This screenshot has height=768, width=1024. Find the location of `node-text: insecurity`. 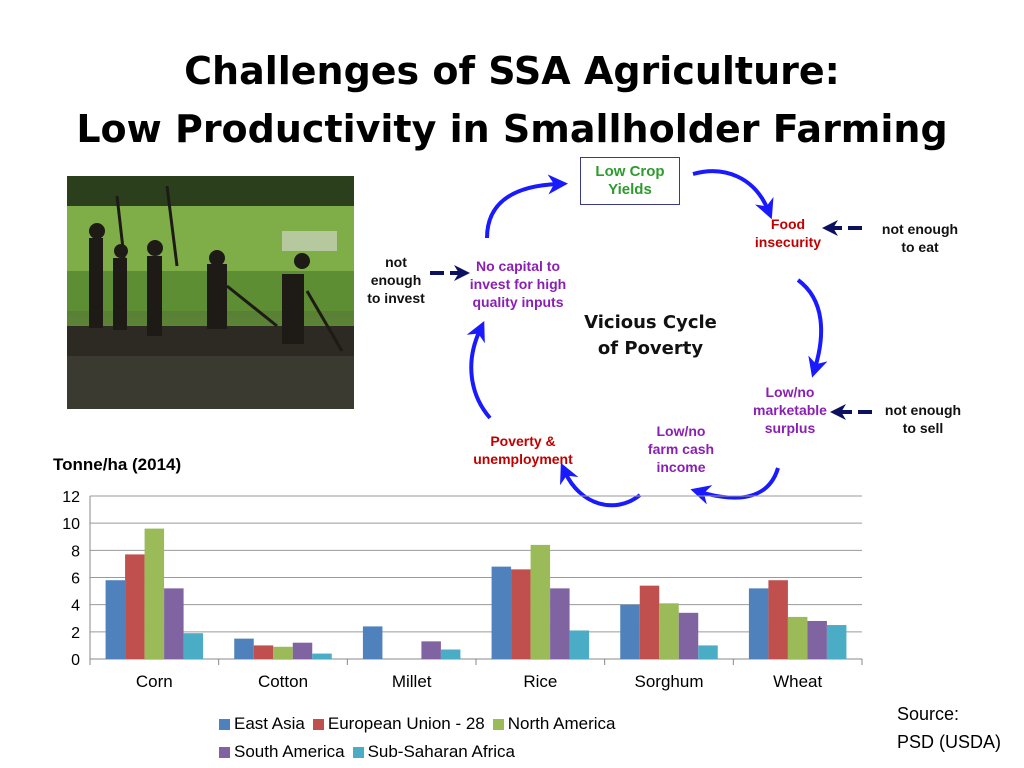

node-text: insecurity is located at coordinates (788, 242).